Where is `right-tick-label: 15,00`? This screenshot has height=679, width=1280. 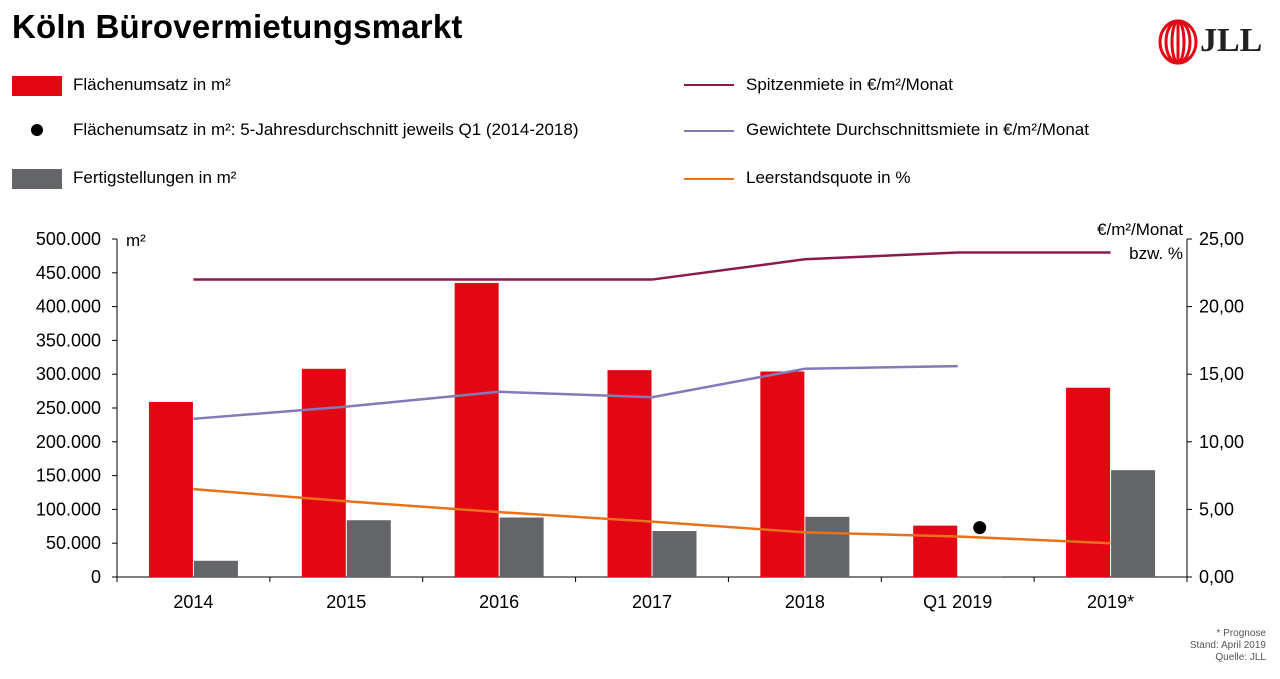 right-tick-label: 15,00 is located at coordinates (1221, 374).